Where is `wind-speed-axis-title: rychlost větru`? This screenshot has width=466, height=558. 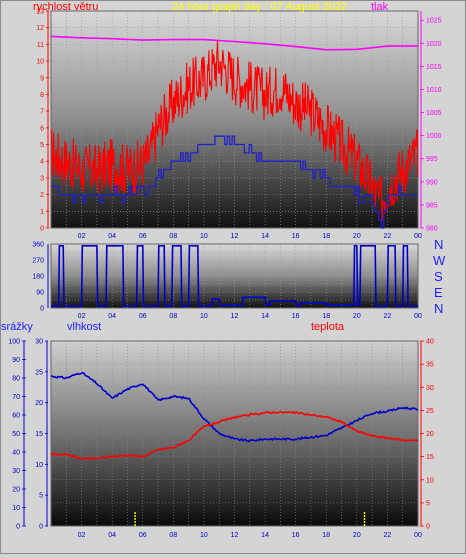
wind-speed-axis-title: rychlost větru is located at coordinates (66, 7).